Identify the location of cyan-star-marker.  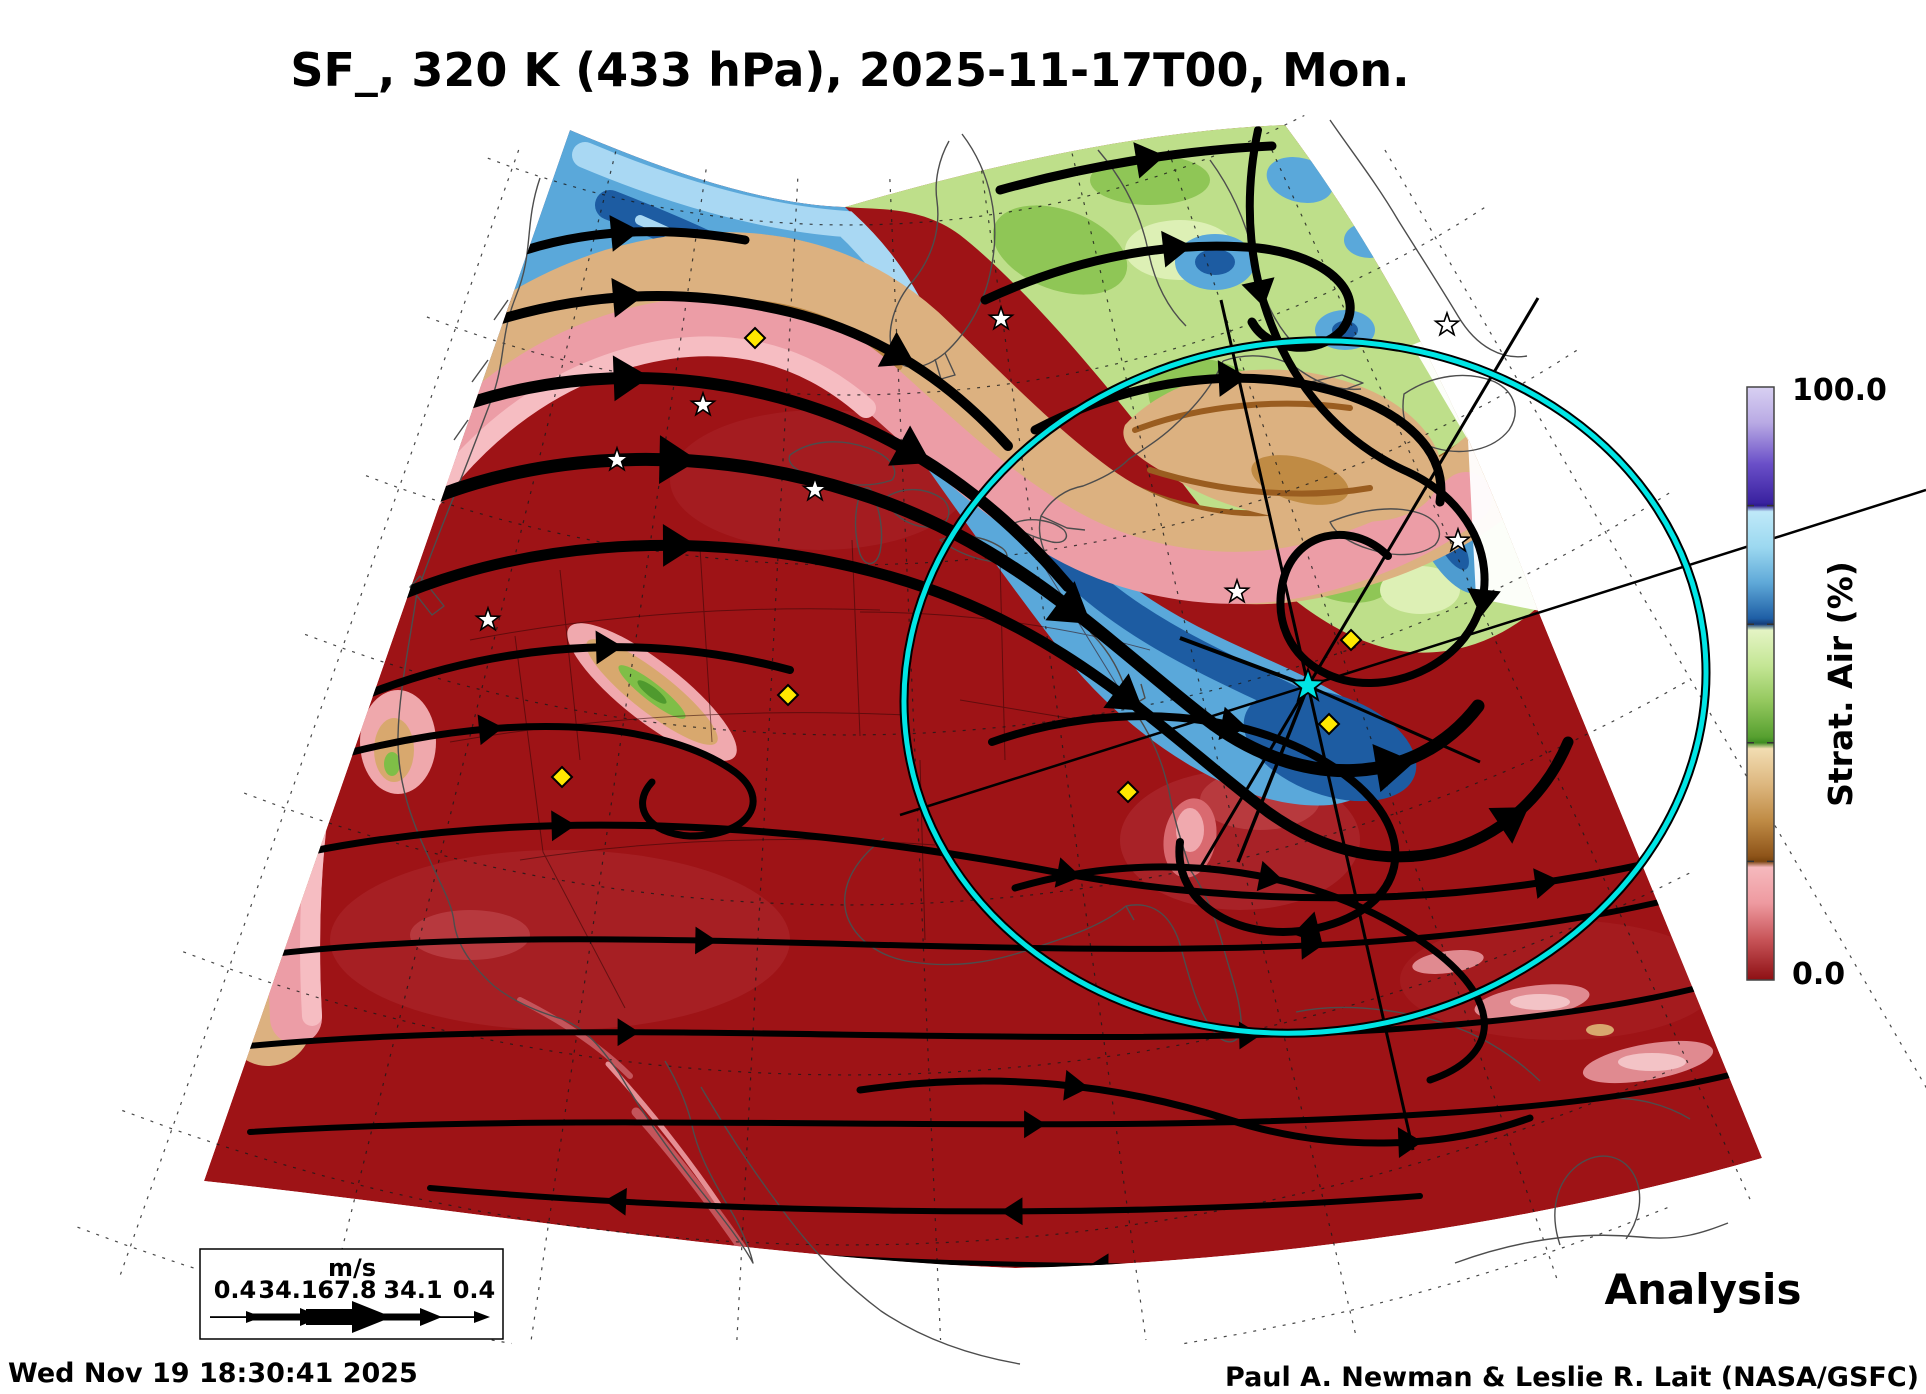
(1308, 684).